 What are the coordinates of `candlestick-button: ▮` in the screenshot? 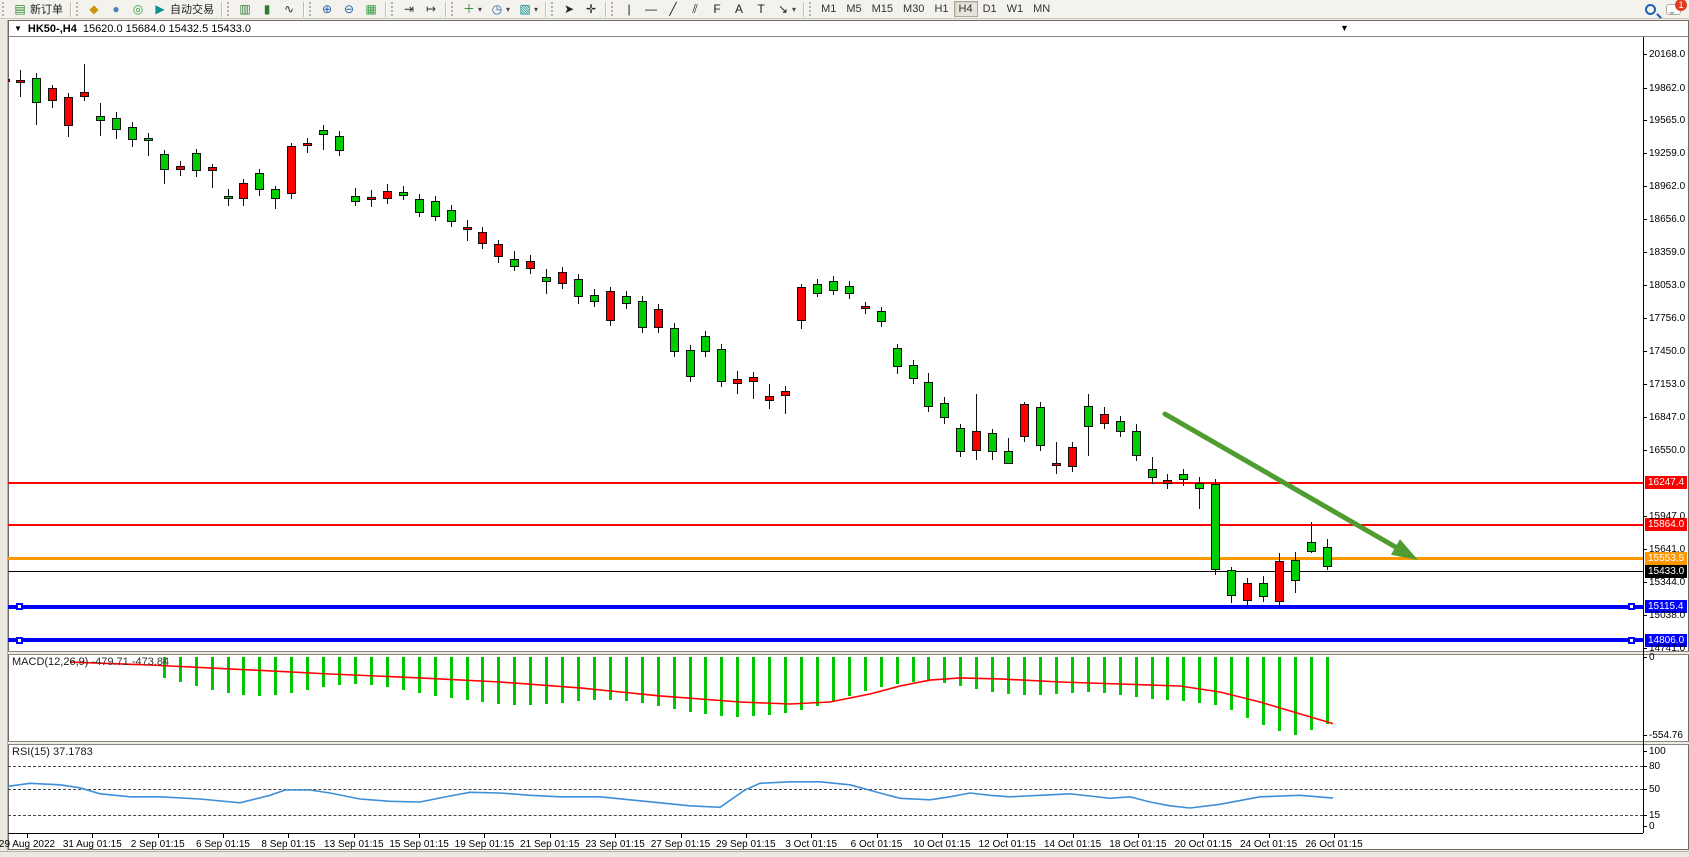 It's located at (267, 9).